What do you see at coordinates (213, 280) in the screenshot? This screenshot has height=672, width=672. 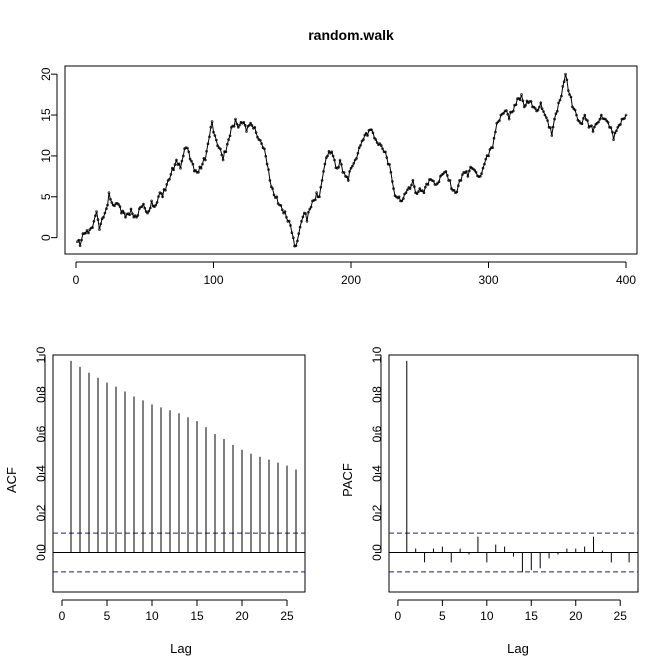 I see `x-tick-label: 100` at bounding box center [213, 280].